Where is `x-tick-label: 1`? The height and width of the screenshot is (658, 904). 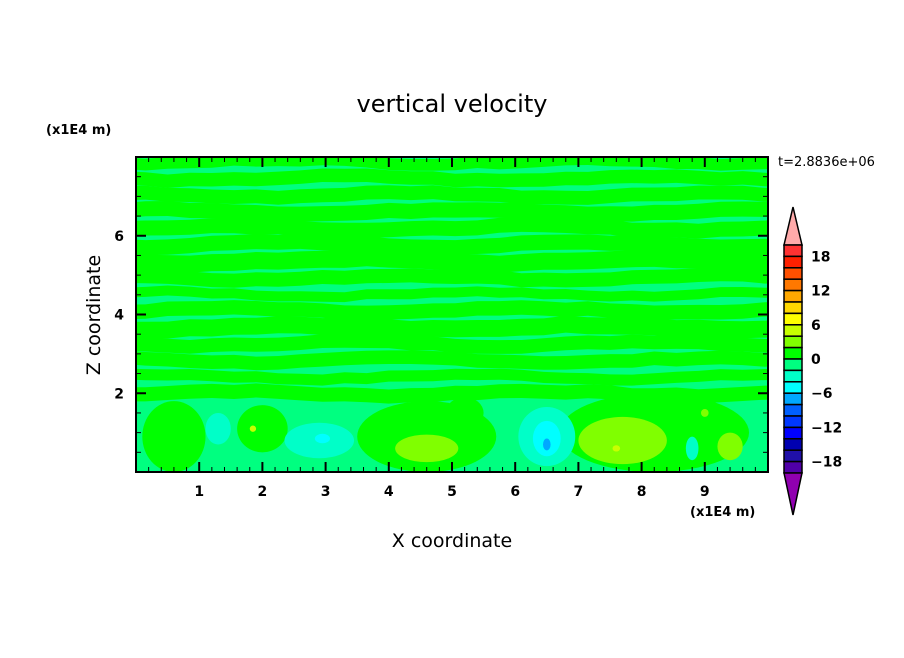
x-tick-label: 1 is located at coordinates (199, 492).